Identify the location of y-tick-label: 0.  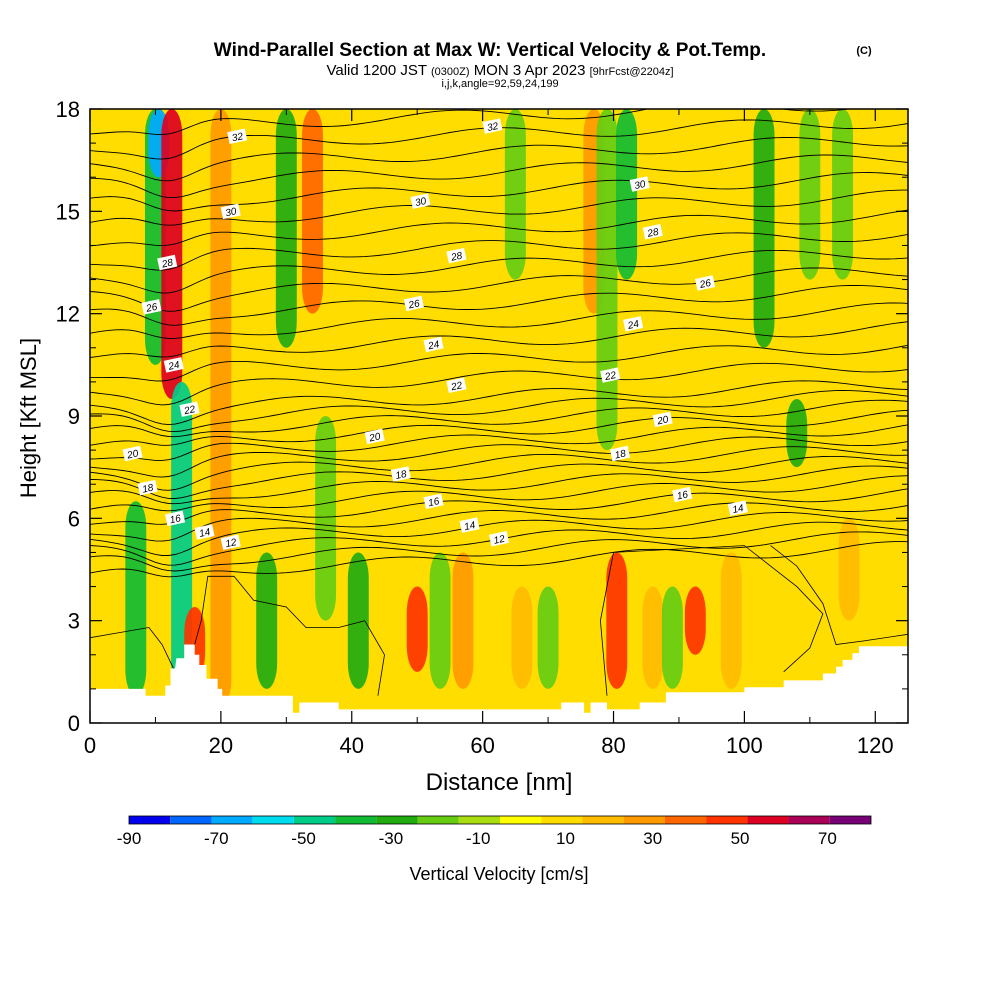
(74, 723).